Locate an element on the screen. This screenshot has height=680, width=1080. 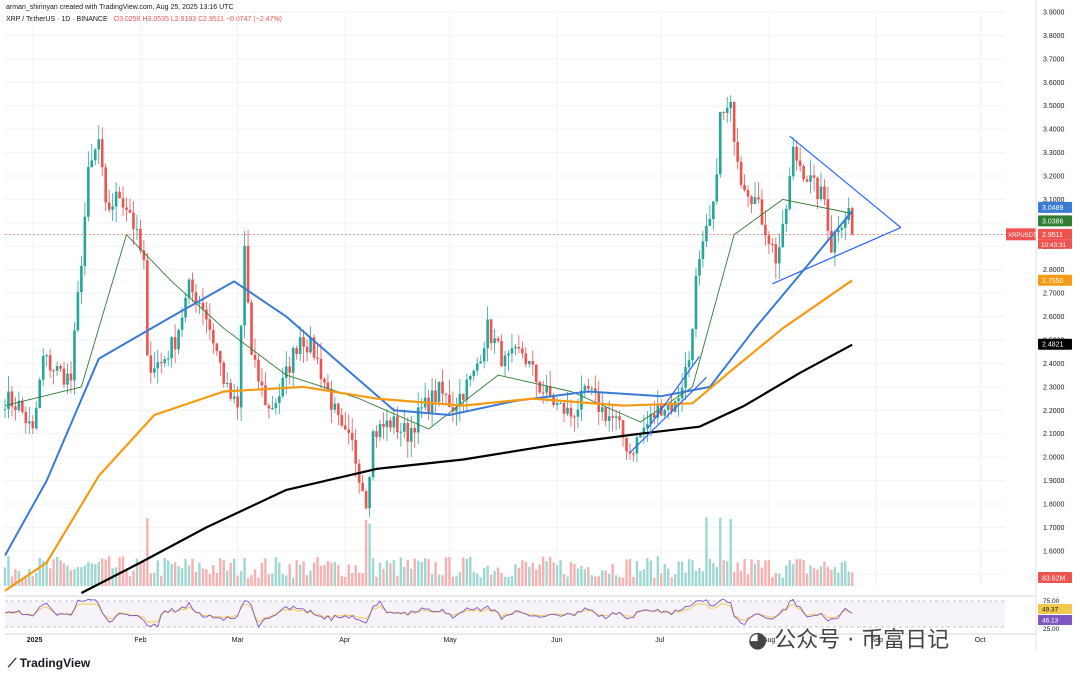
logo-text: TradingView is located at coordinates (55, 663).